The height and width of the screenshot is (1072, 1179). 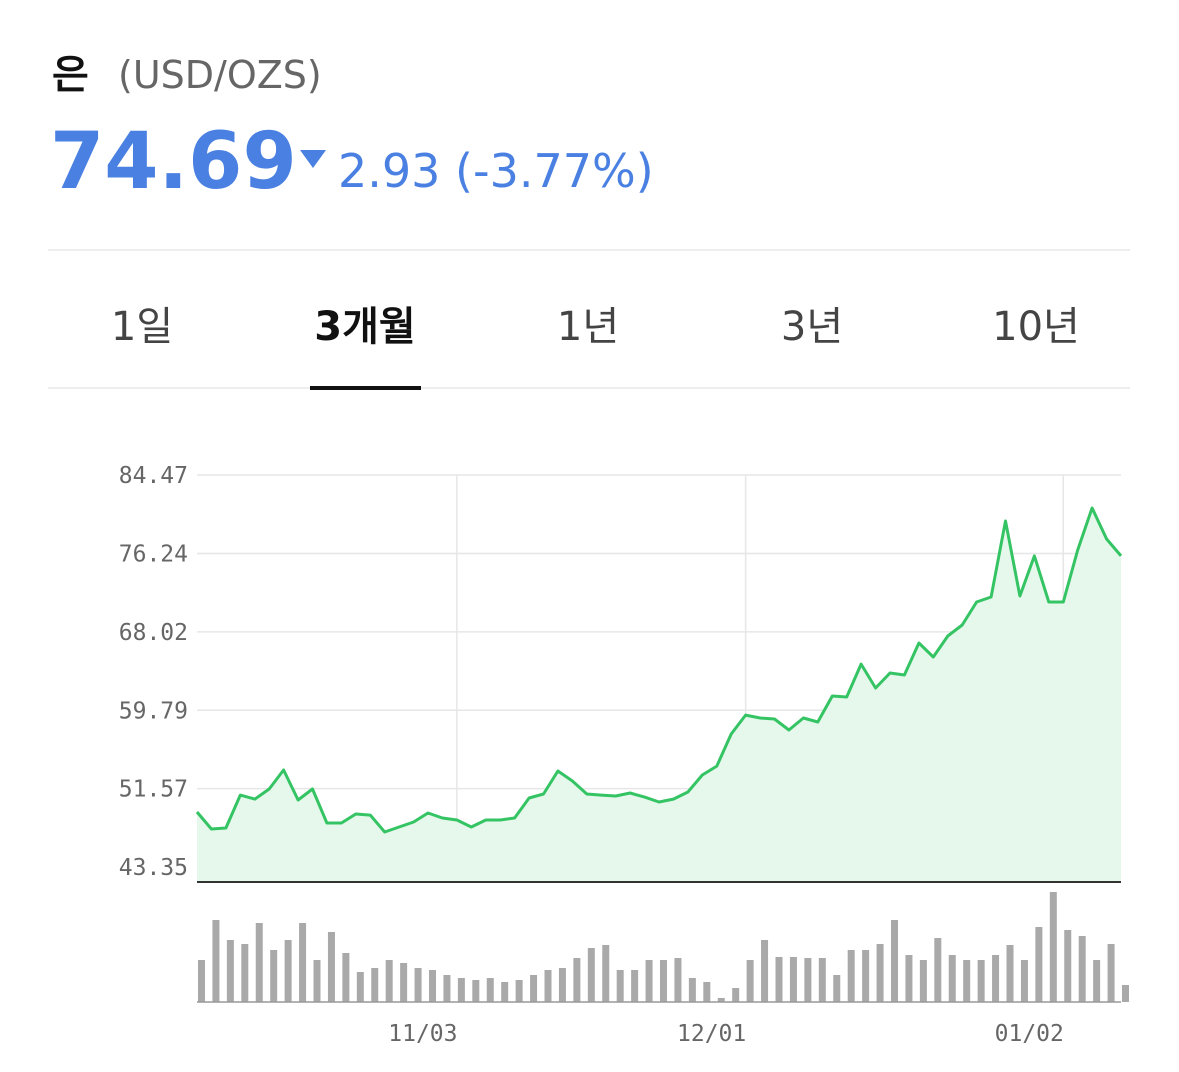 I want to click on change: 2.93 (-3.77%), so click(x=496, y=171).